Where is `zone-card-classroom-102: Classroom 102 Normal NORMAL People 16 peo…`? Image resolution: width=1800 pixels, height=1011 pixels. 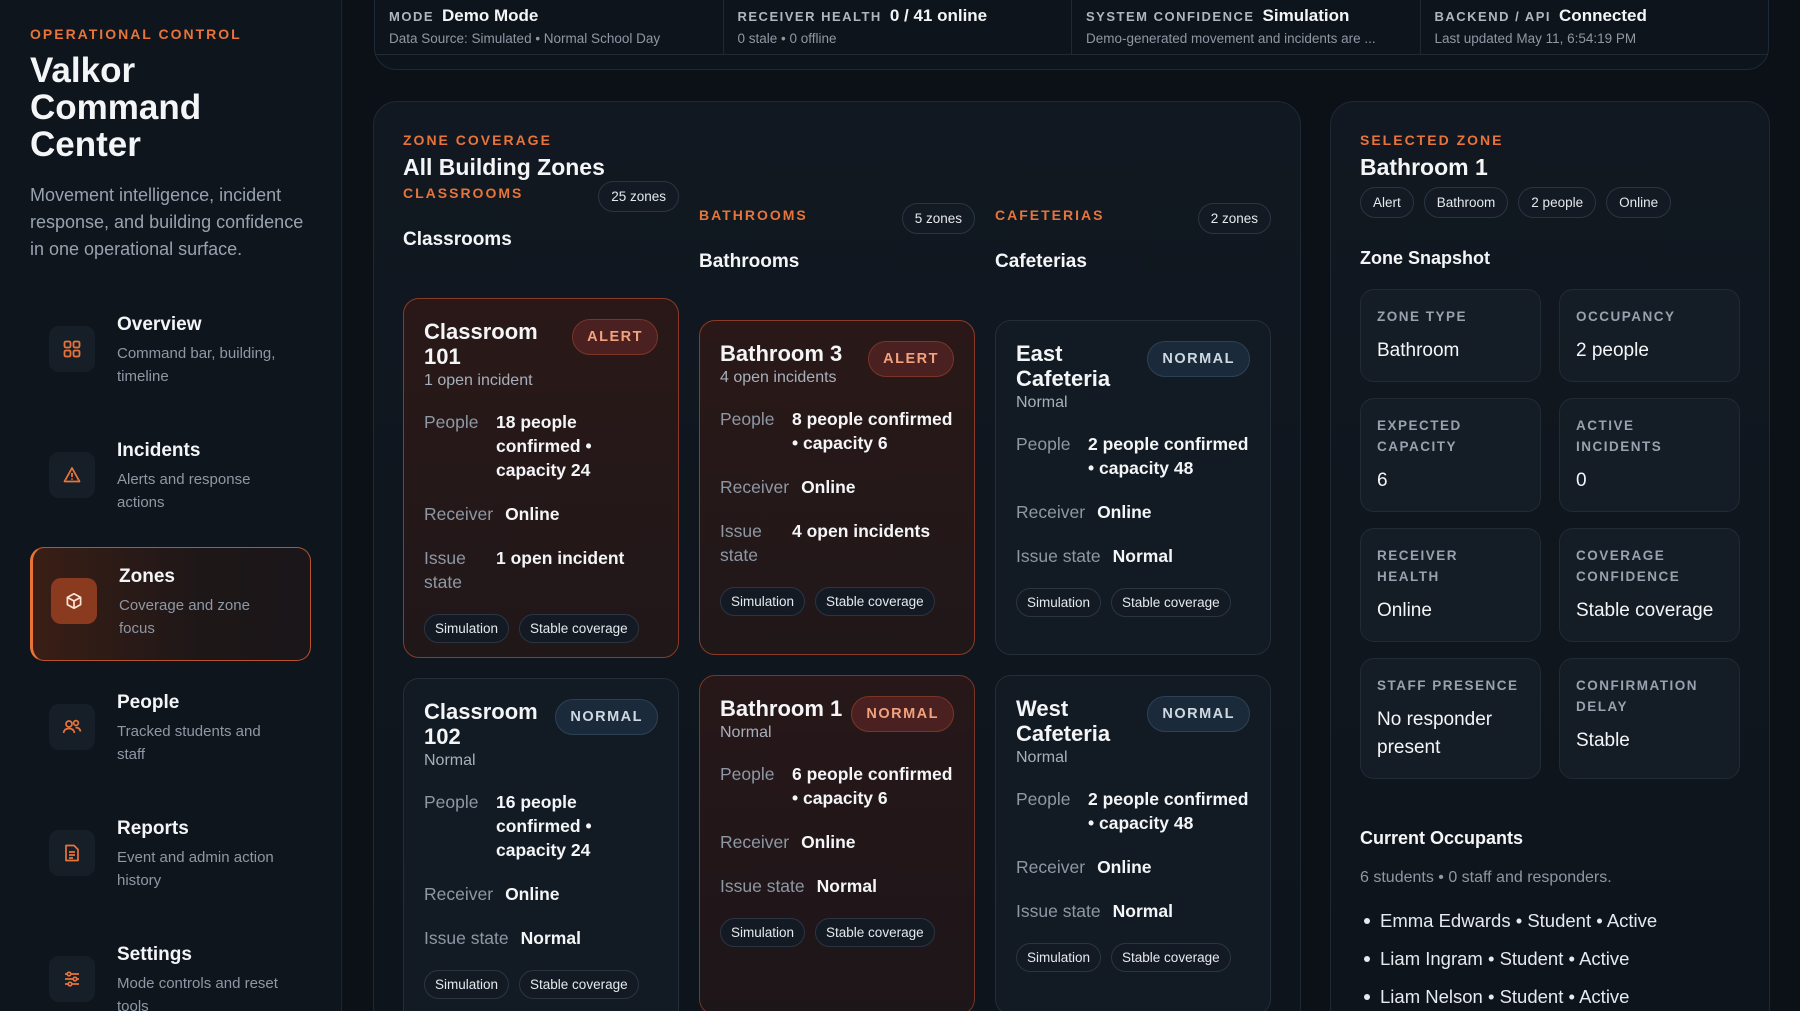 zone-card-classroom-102: Classroom 102 Normal NORMAL People 16 peo… is located at coordinates (541, 844).